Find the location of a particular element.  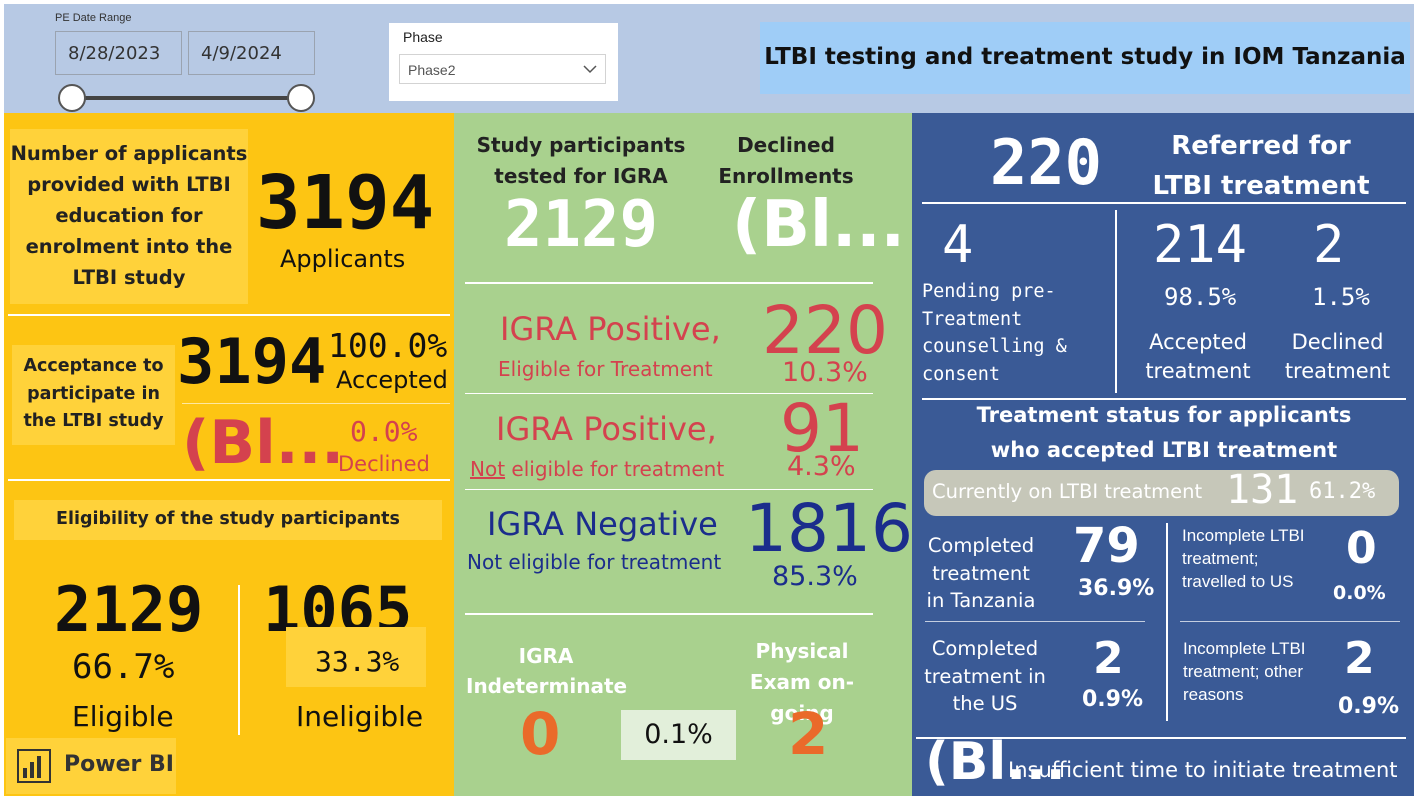

date-range-slider-track is located at coordinates (186, 98).